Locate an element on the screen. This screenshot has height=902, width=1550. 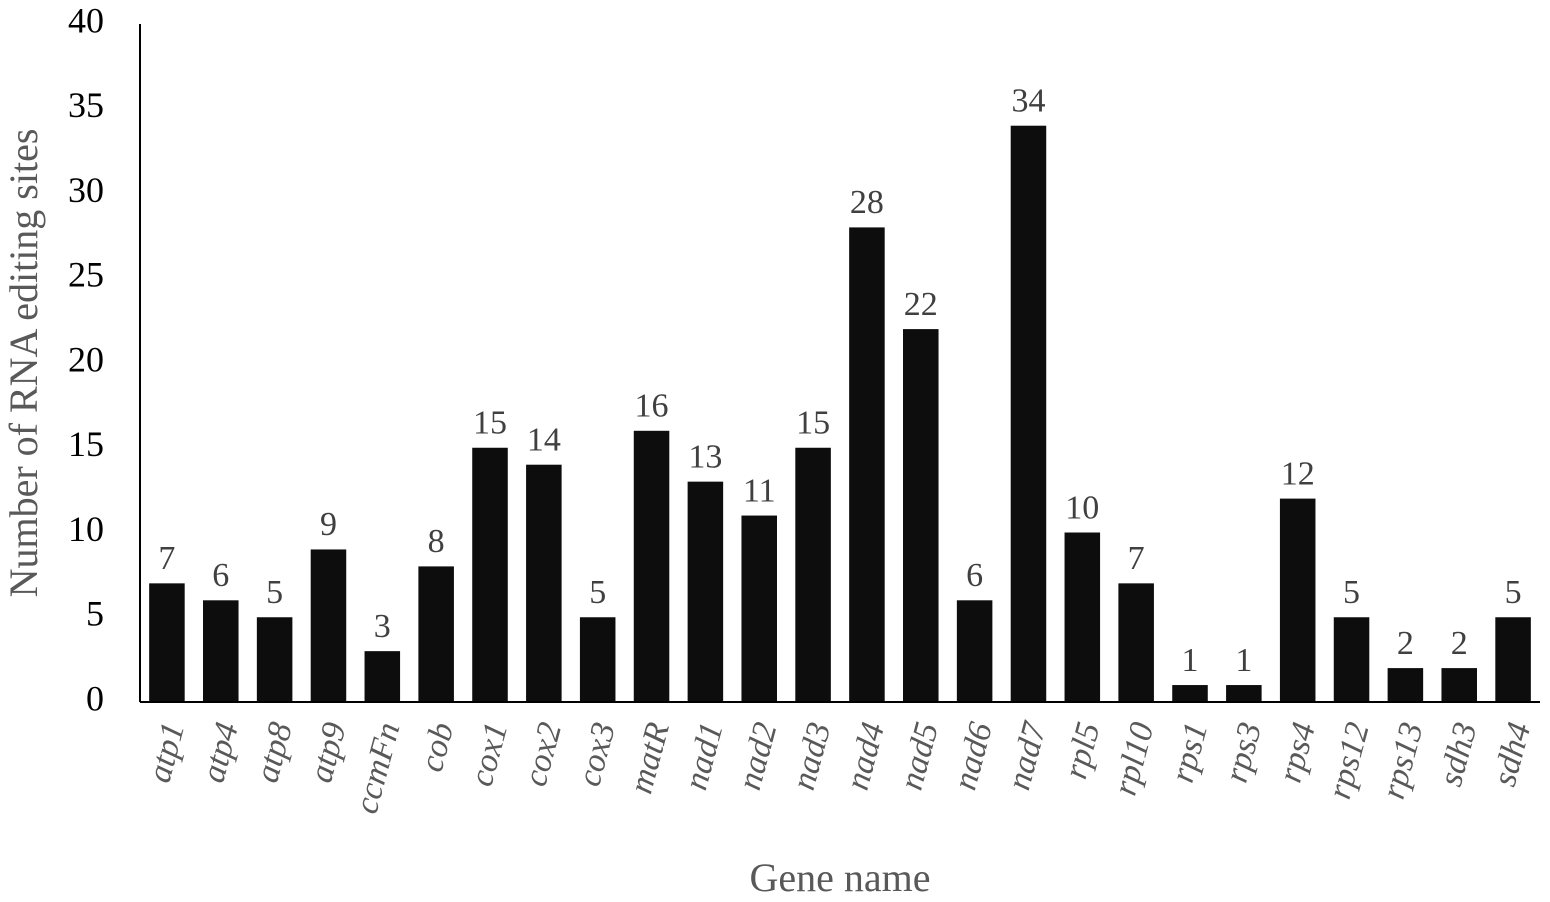
y-tick-label: 35 is located at coordinates (86, 105).